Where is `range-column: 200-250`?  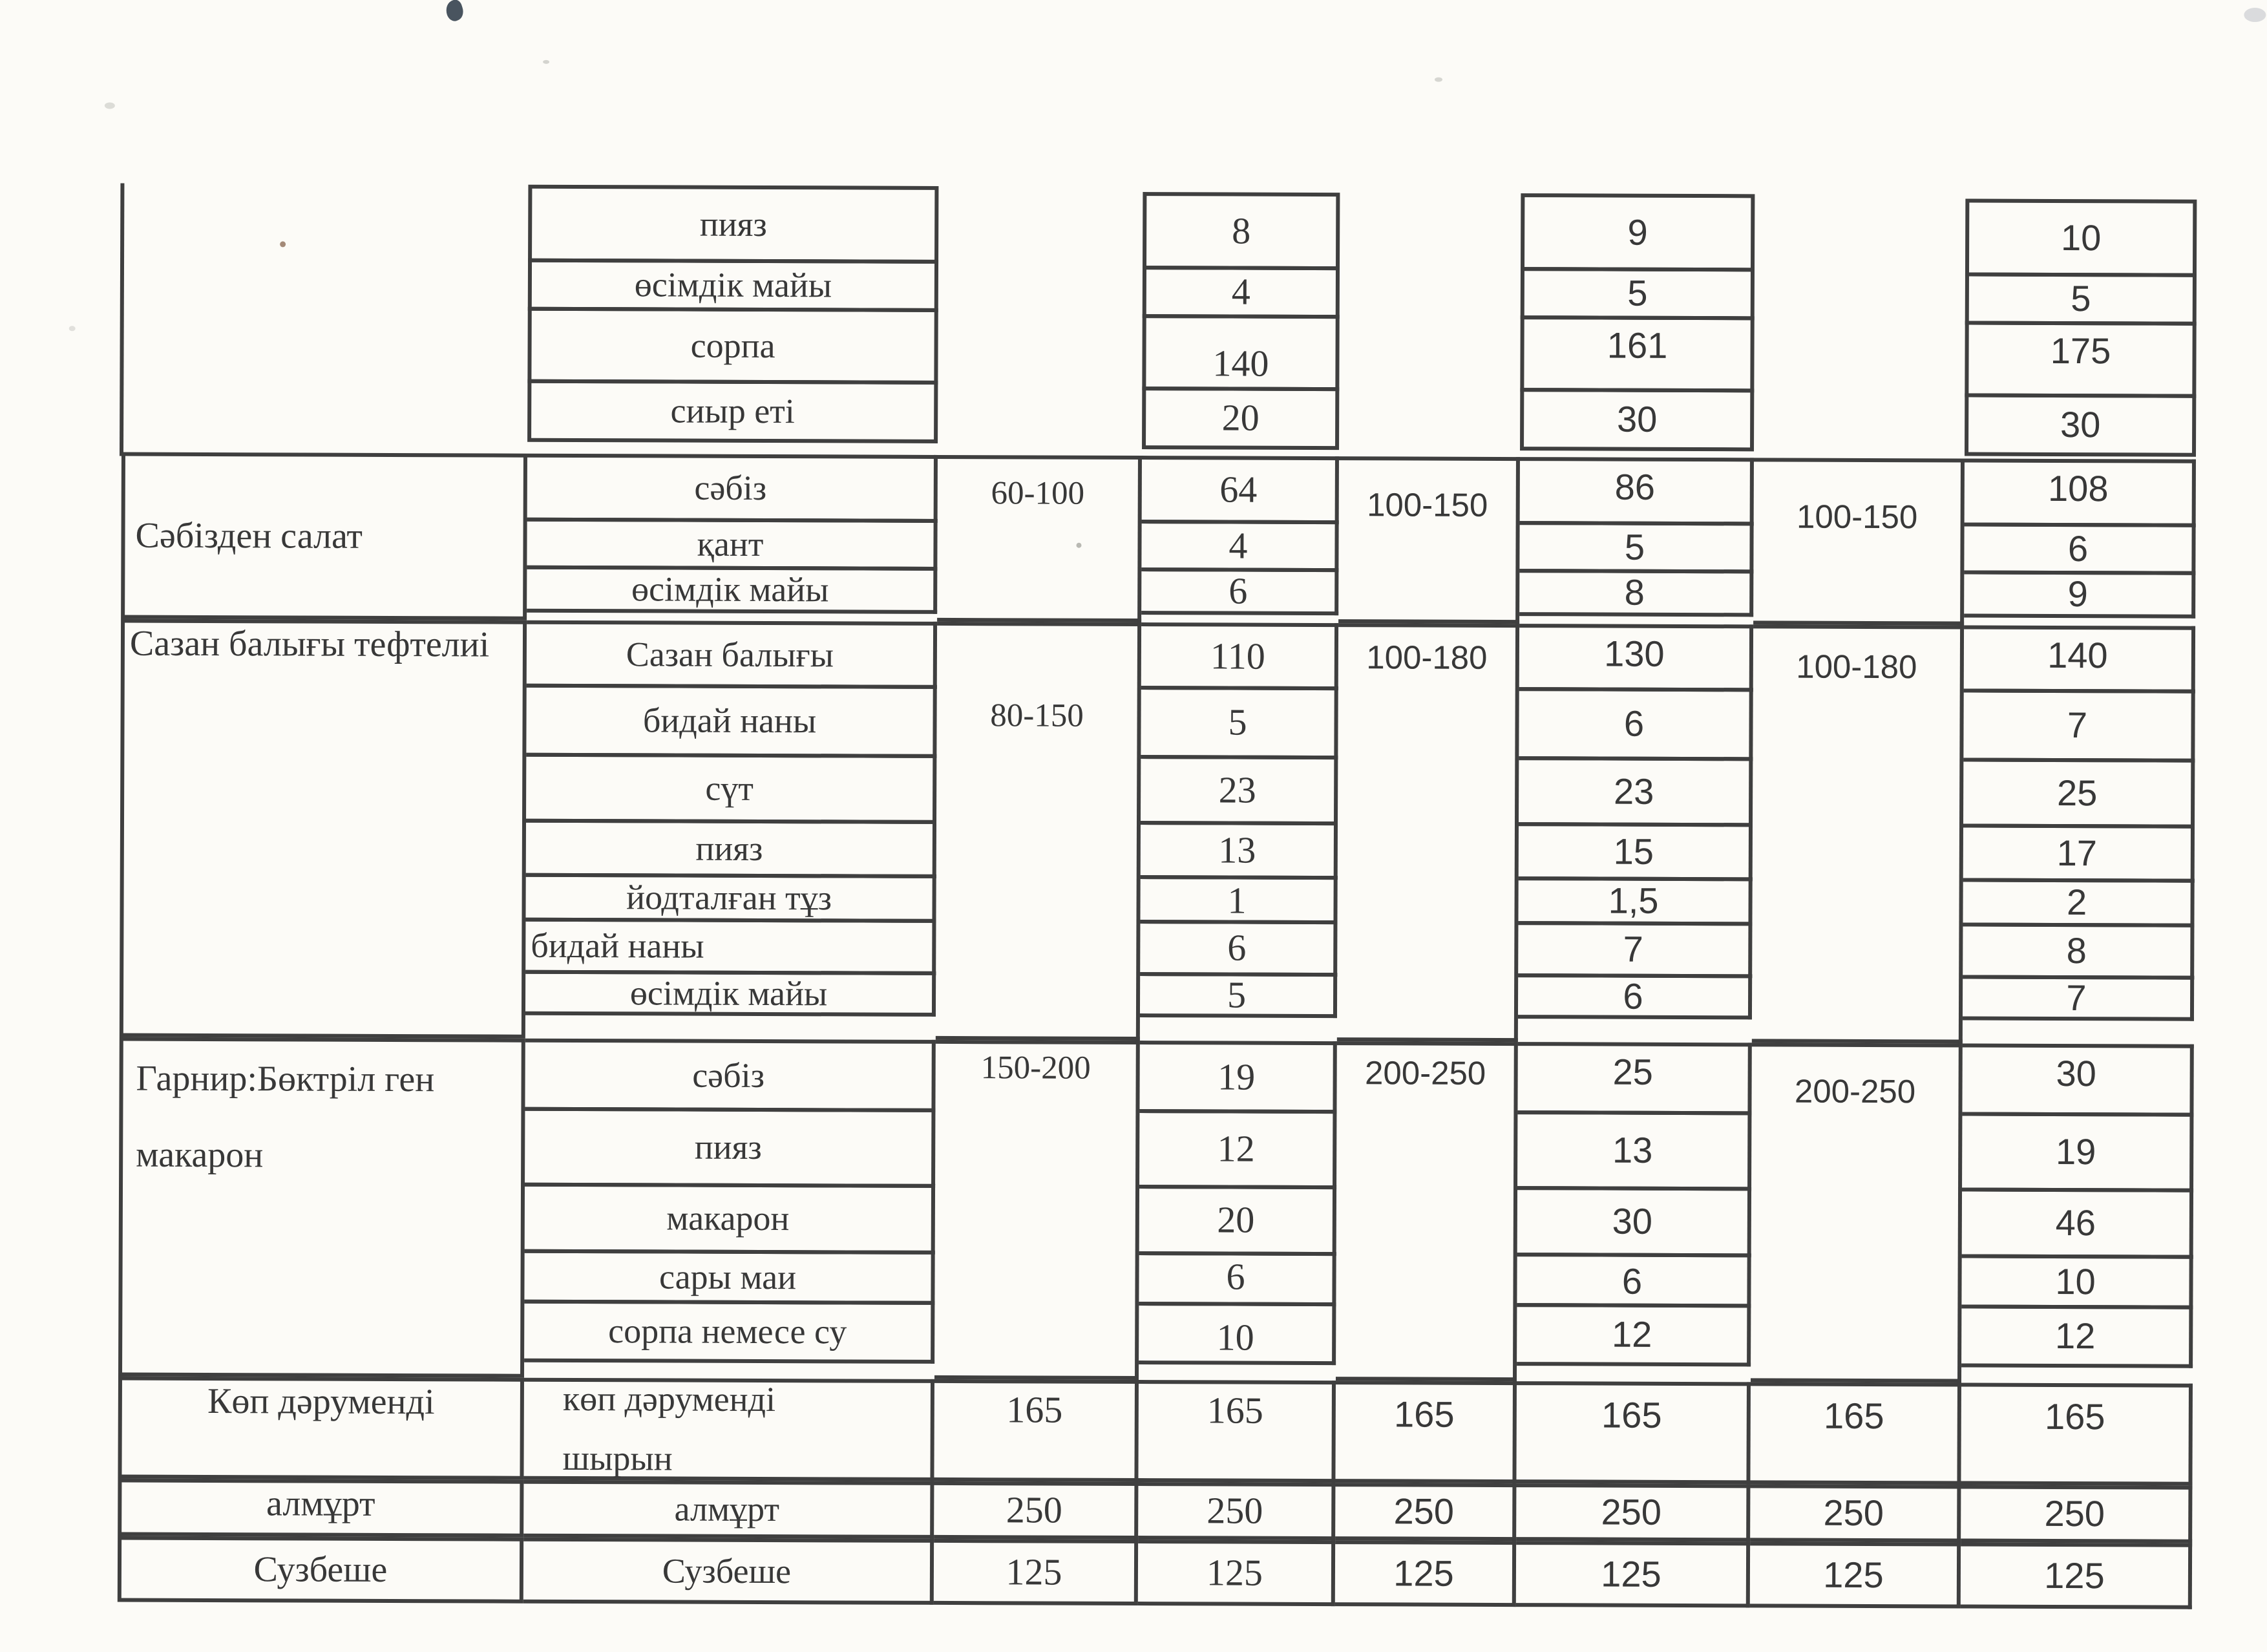
range-column: 200-250 is located at coordinates (1856, 1213).